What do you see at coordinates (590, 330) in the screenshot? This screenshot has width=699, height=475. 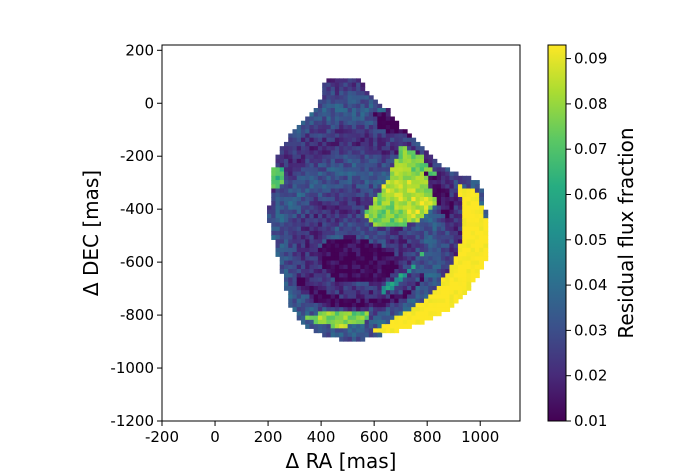 I see `colorbar-tick-label: 0.03` at bounding box center [590, 330].